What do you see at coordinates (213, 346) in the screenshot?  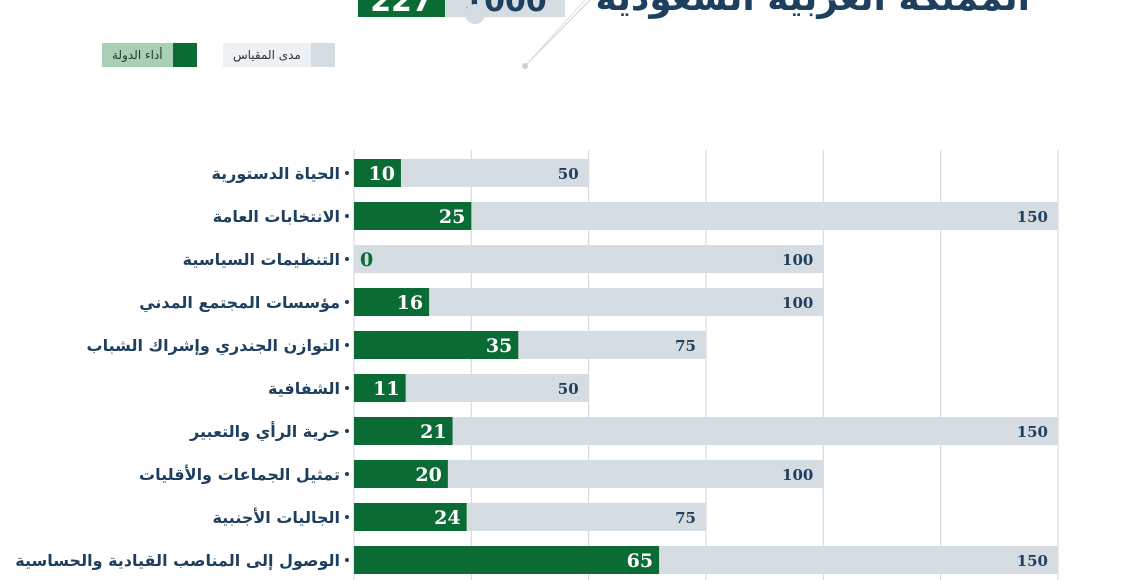 I see `category-label: التوازن الجندري وإشراك الشباب` at bounding box center [213, 346].